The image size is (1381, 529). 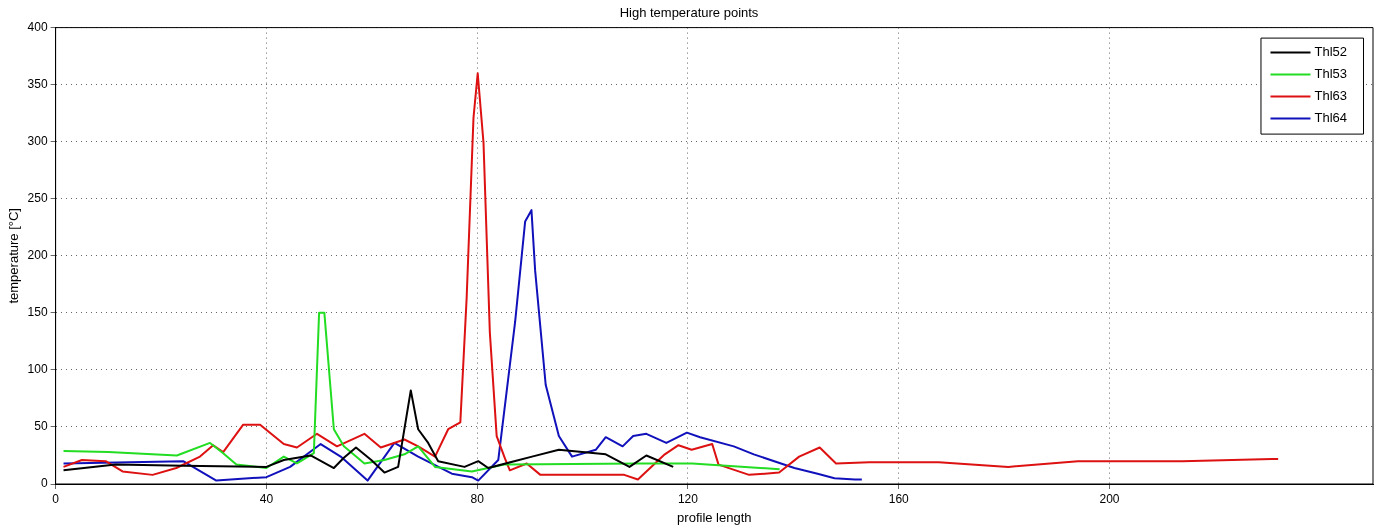 What do you see at coordinates (714, 517) in the screenshot?
I see `x-axis-title: profile length` at bounding box center [714, 517].